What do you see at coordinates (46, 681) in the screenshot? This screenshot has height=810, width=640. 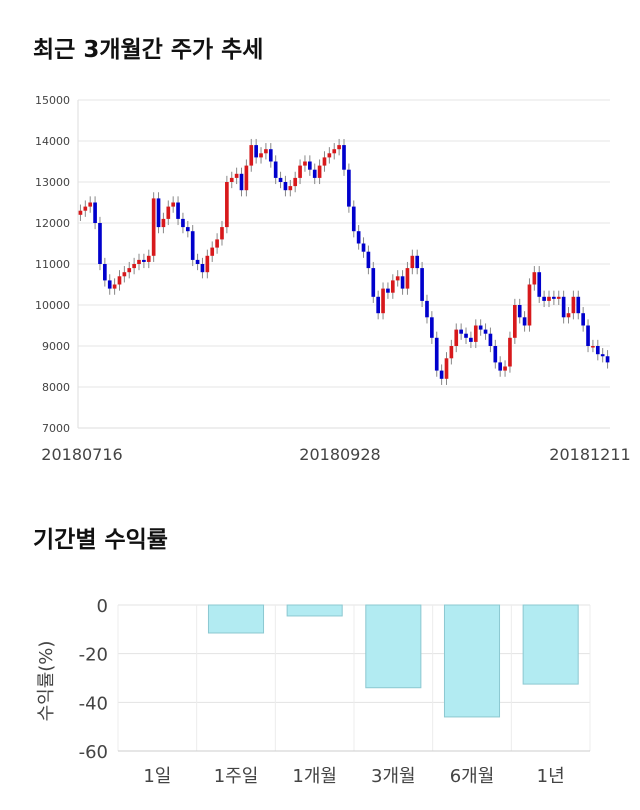 I see `y-axis-label: 수익률(%)` at bounding box center [46, 681].